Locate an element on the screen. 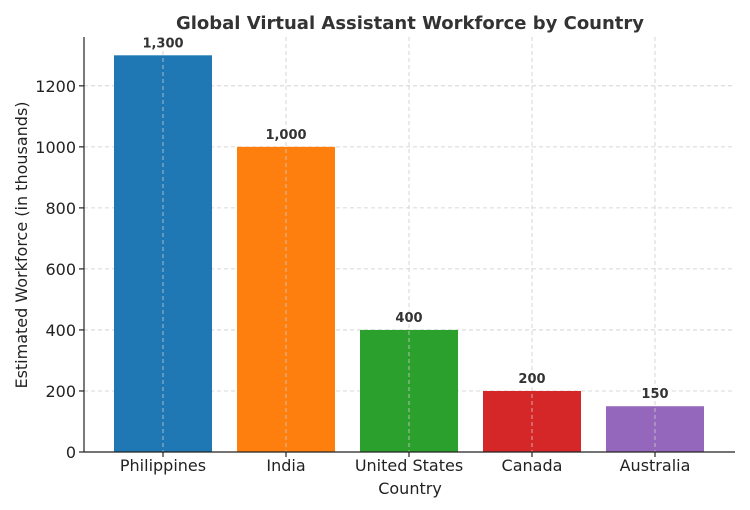 This screenshot has width=750, height=510. x-tick-label: United States is located at coordinates (409, 465).